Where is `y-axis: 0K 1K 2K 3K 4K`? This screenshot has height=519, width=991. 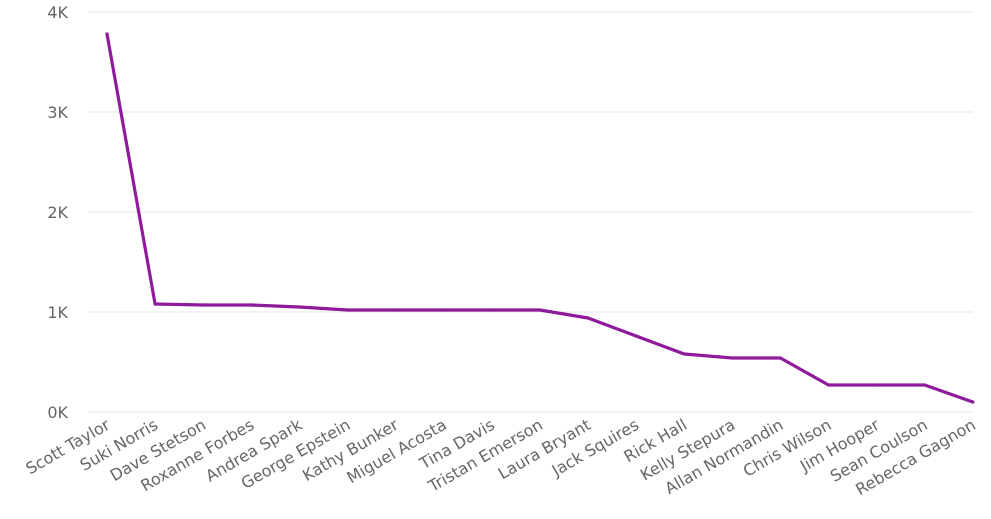
y-axis: 0K 1K 2K 3K 4K is located at coordinates (57, 212).